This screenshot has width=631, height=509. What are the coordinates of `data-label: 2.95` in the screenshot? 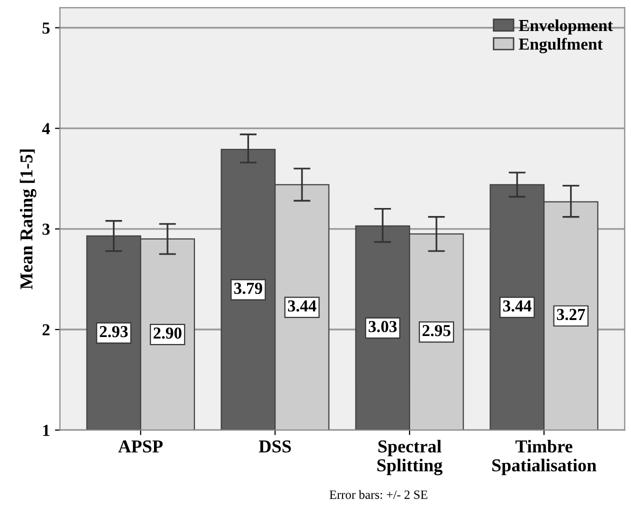 It's located at (436, 330).